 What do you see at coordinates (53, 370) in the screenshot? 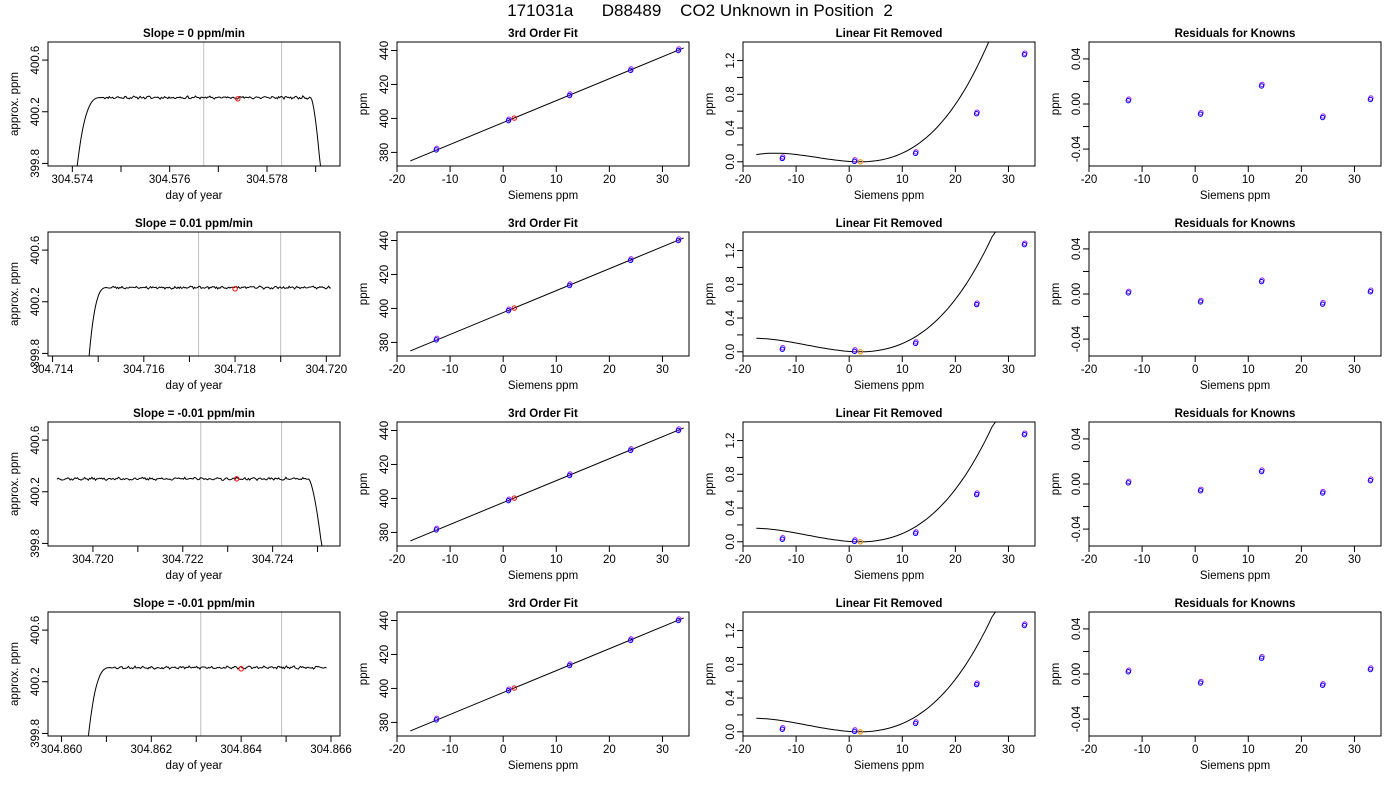
I see `x-tick-label: 304.714` at bounding box center [53, 370].